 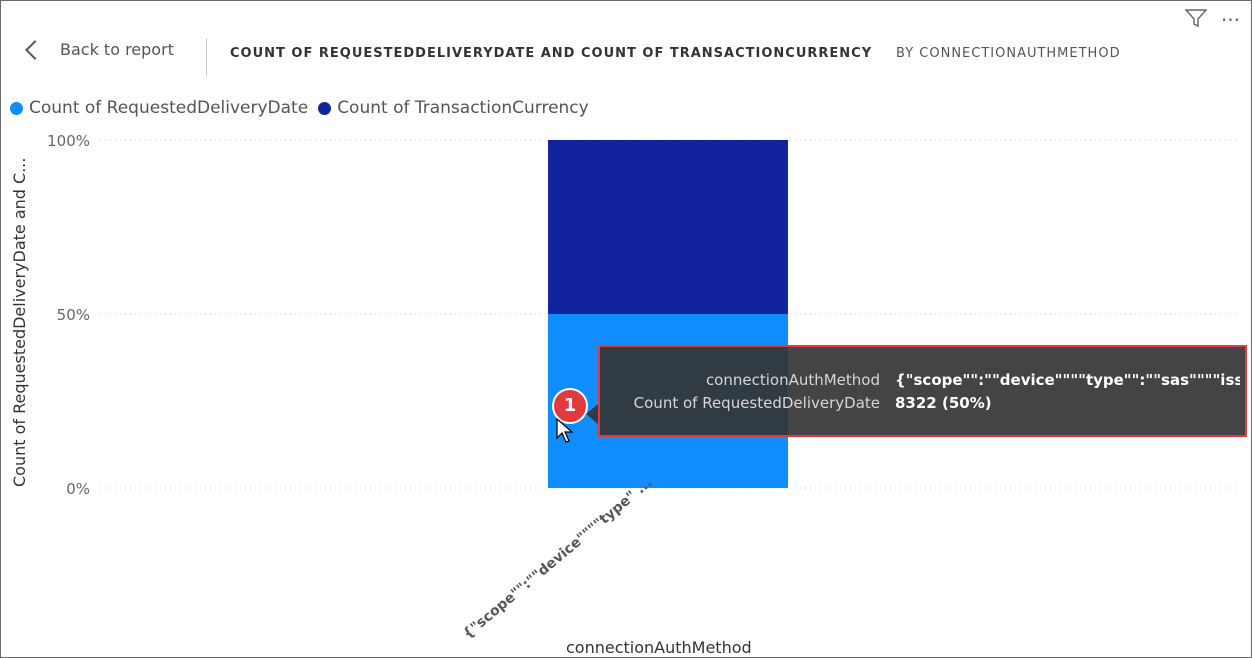 What do you see at coordinates (463, 108) in the screenshot?
I see `legend-label: Count of TransactionCurrency` at bounding box center [463, 108].